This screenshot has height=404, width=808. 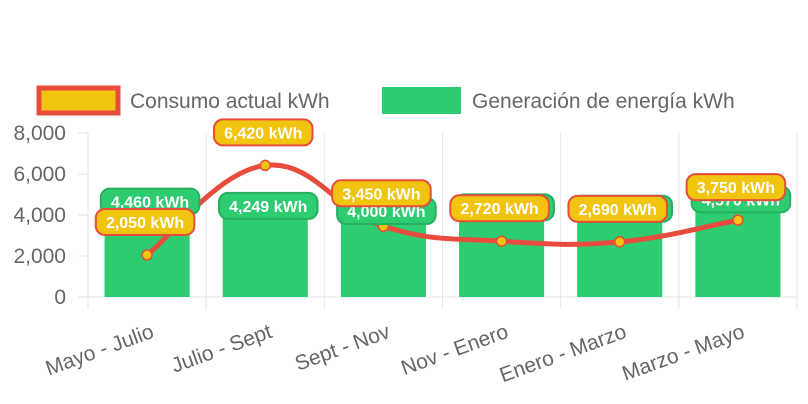 I want to click on consumption-data-label: 2,050 kWh, so click(x=145, y=223).